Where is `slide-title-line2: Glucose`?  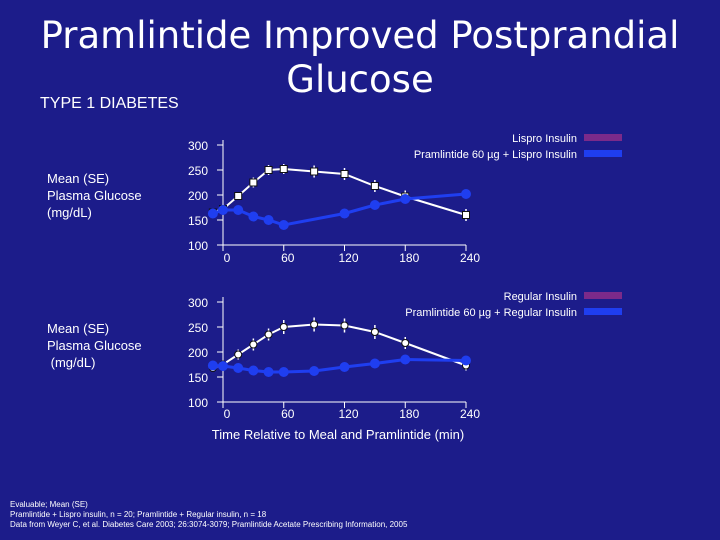 slide-title-line2: Glucose is located at coordinates (360, 79).